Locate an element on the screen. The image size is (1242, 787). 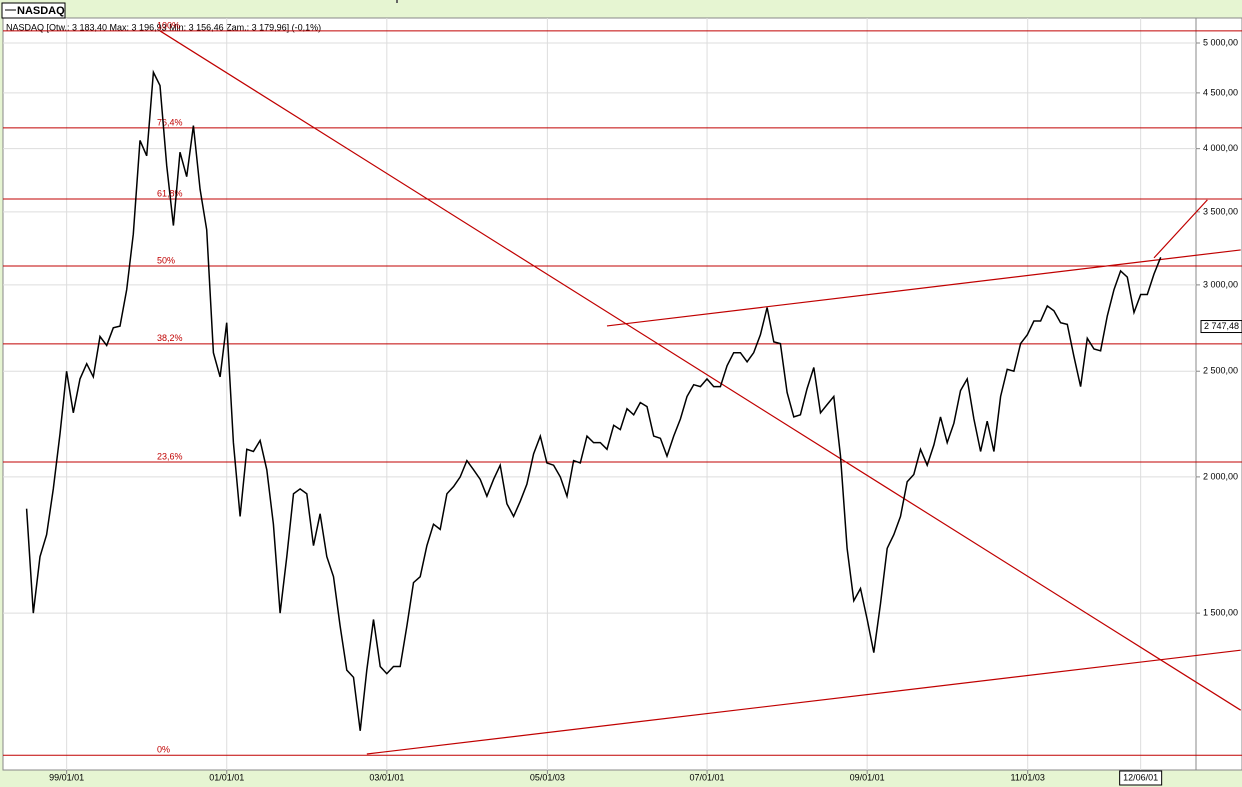
x-tick-label: 03/01/01 is located at coordinates (386, 777).